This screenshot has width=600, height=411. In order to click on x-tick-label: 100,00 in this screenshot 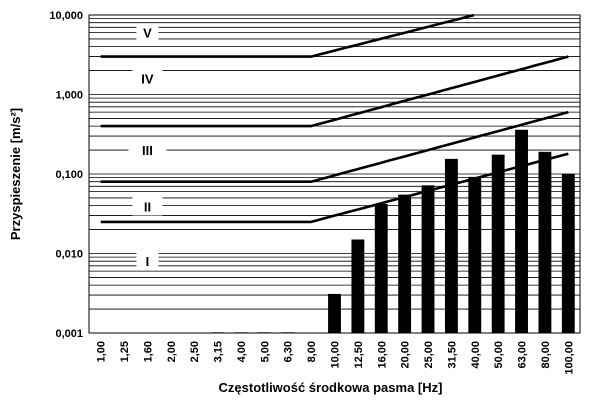, I will do `click(569, 358)`.